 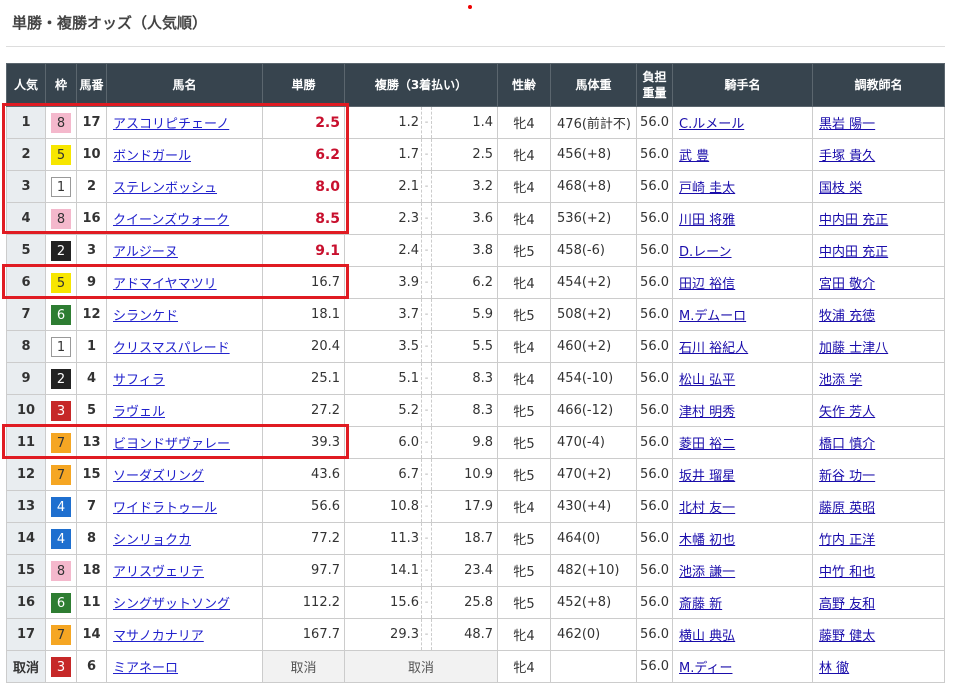 What do you see at coordinates (707, 220) in the screenshot?
I see `jockey-link: 川田 将雅` at bounding box center [707, 220].